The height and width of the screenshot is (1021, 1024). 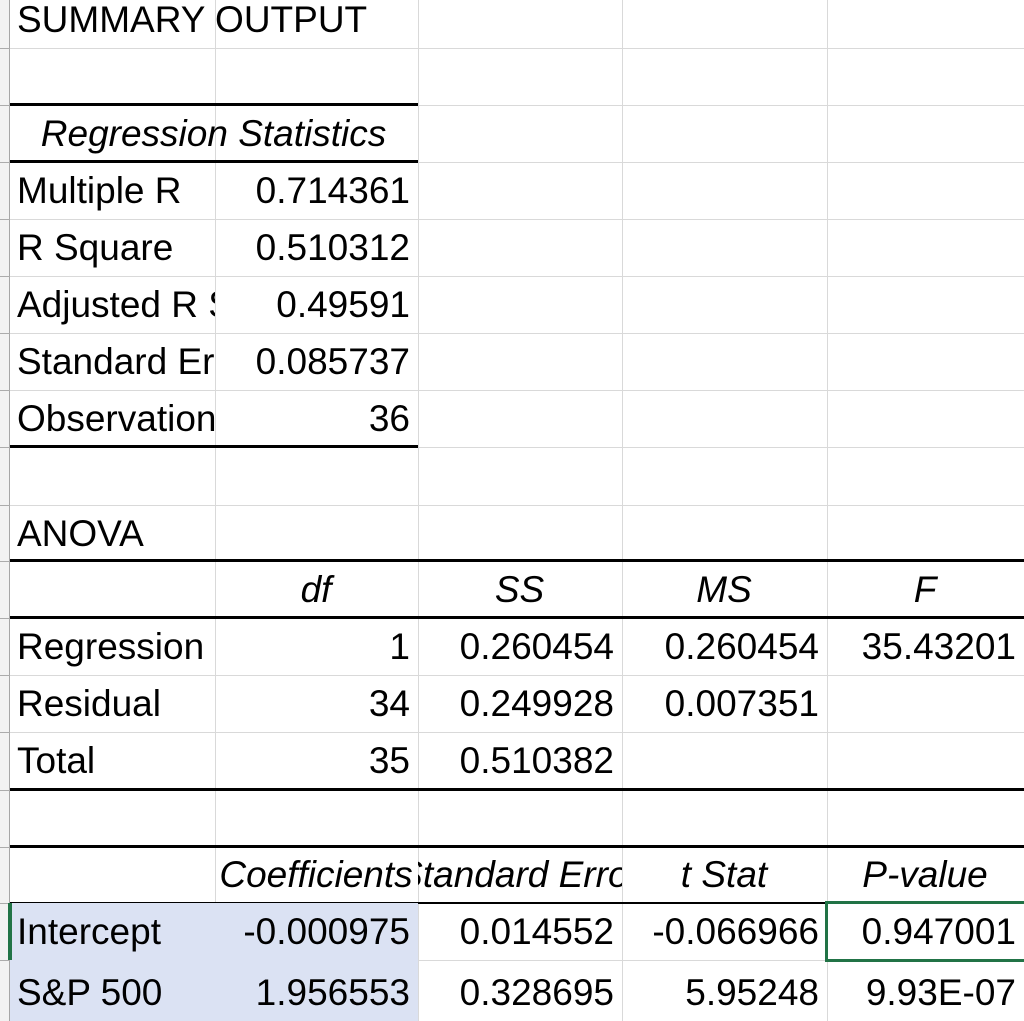 What do you see at coordinates (536, 992) in the screenshot?
I see `cell-sp500-standard-error: 0.328695` at bounding box center [536, 992].